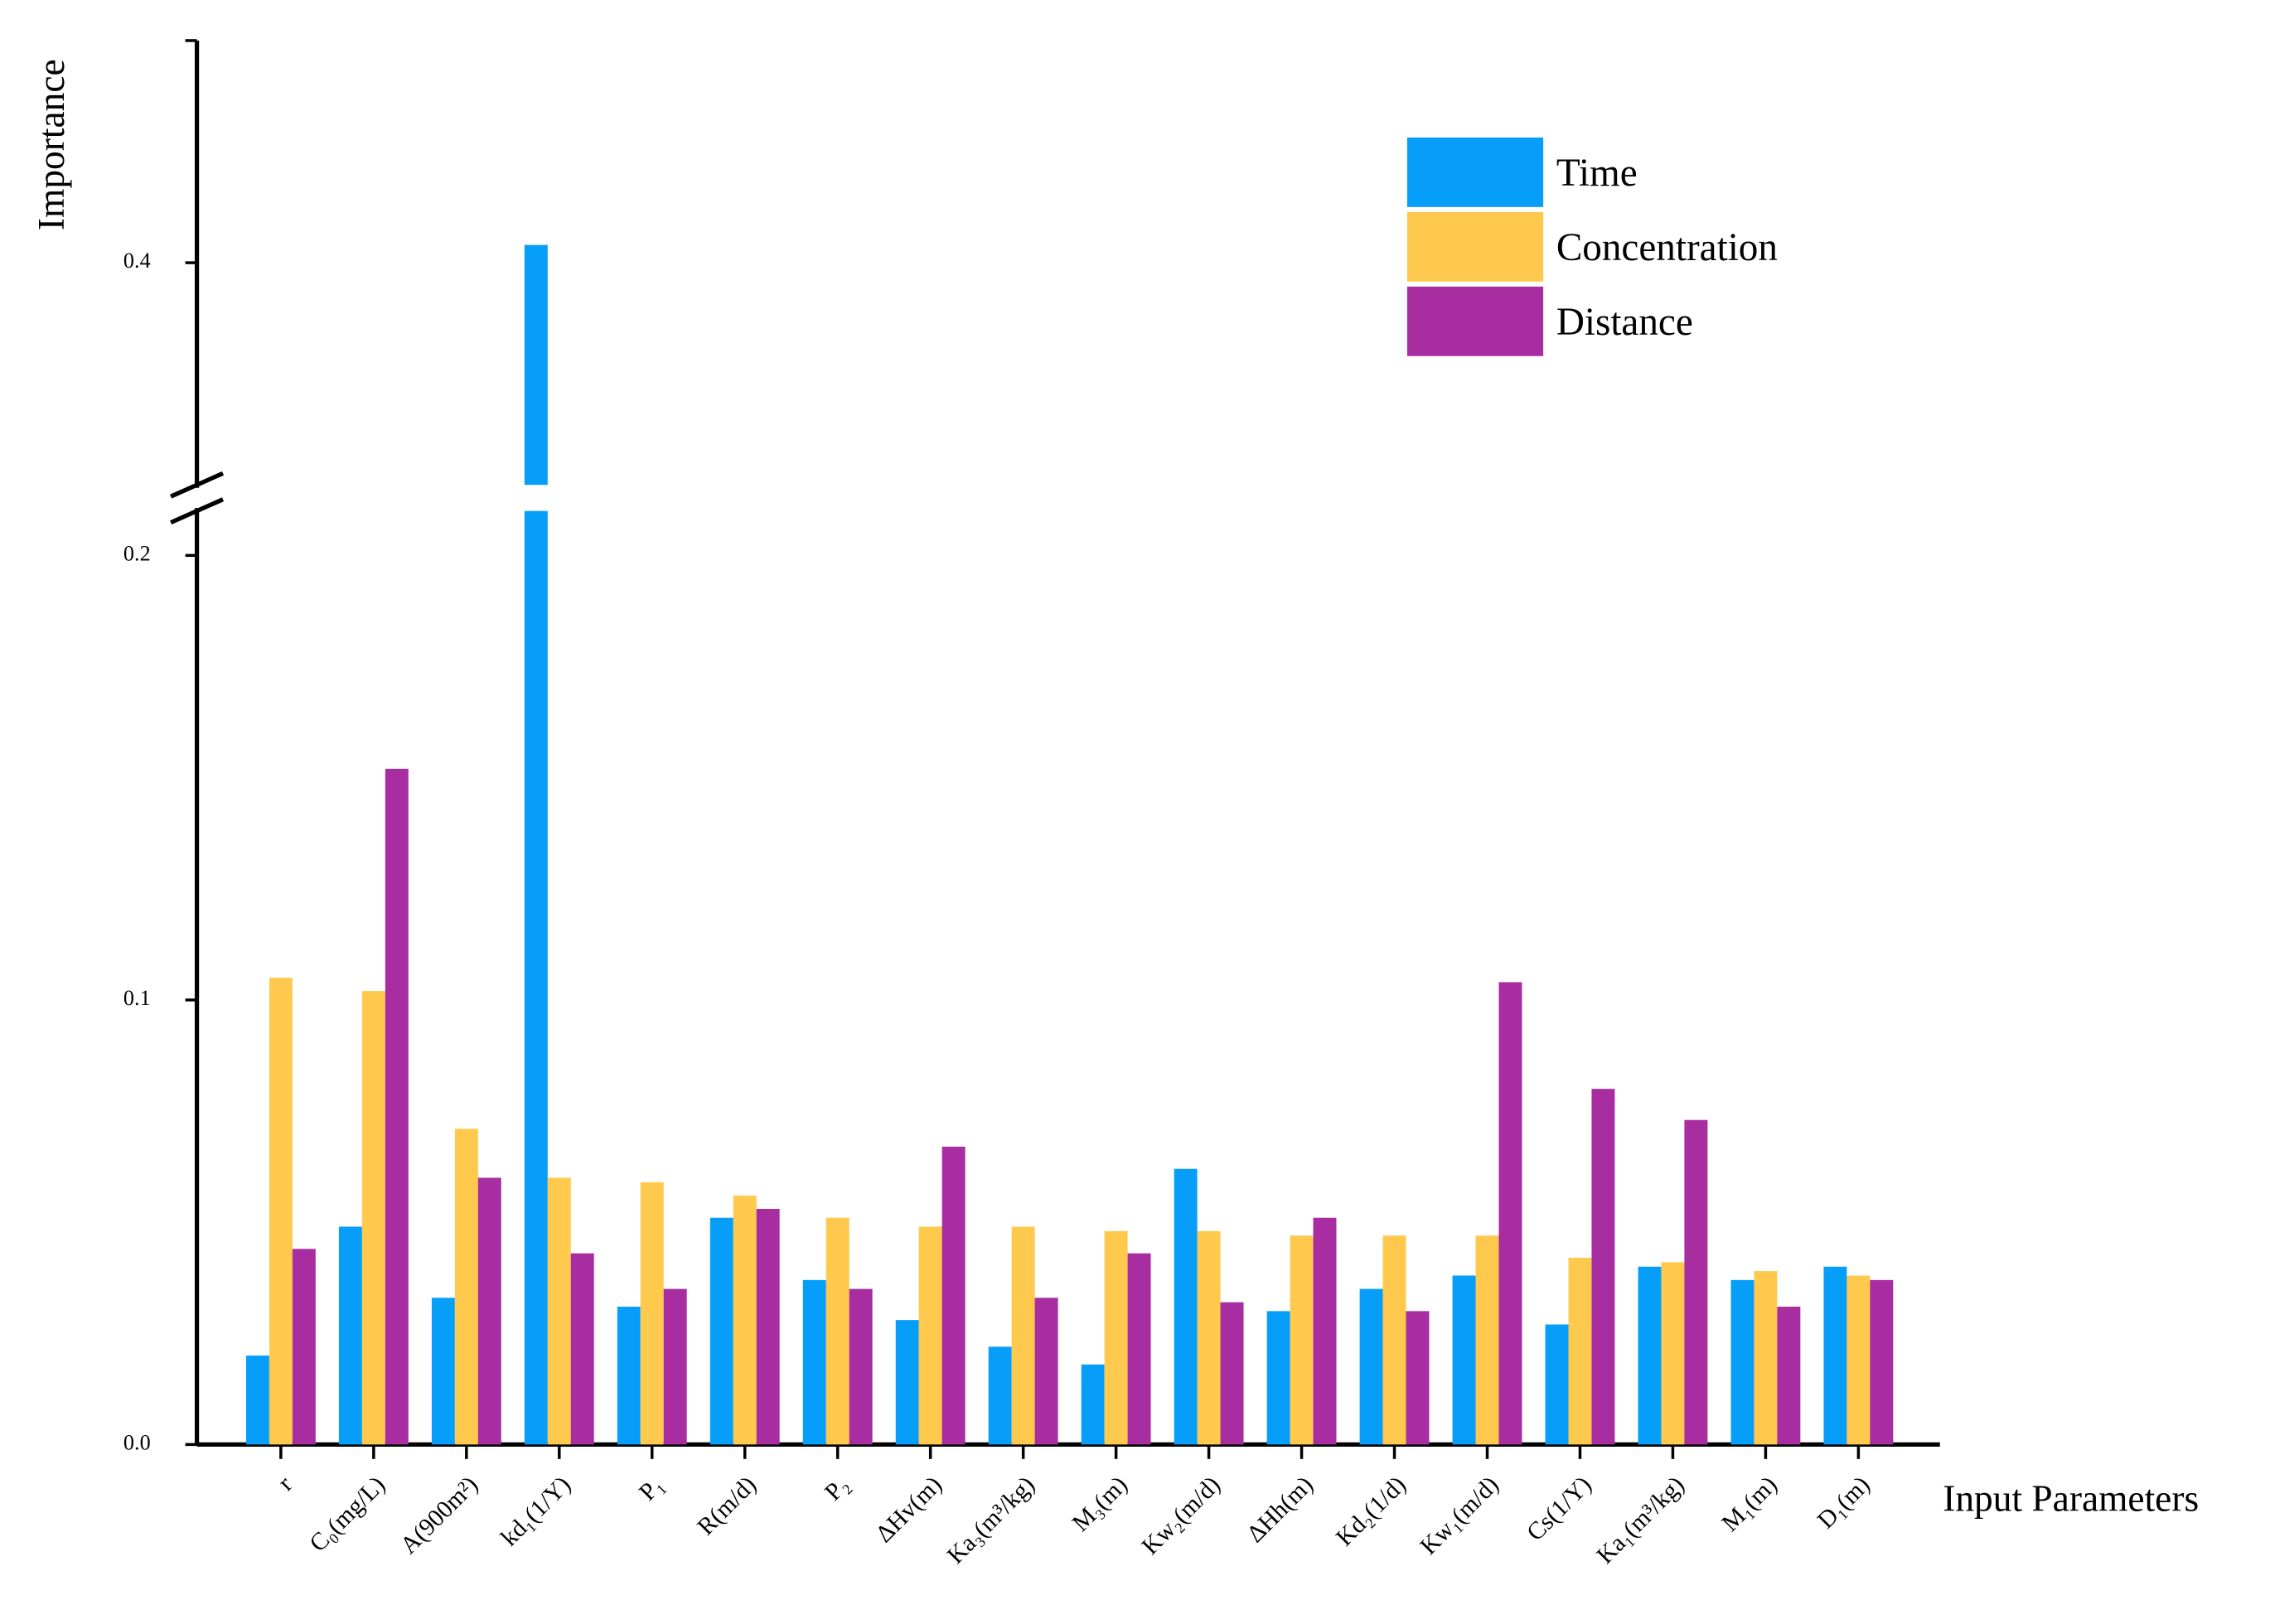  Describe the element at coordinates (137, 1442) in the screenshot. I see `y-tick-label: 0.0` at that location.